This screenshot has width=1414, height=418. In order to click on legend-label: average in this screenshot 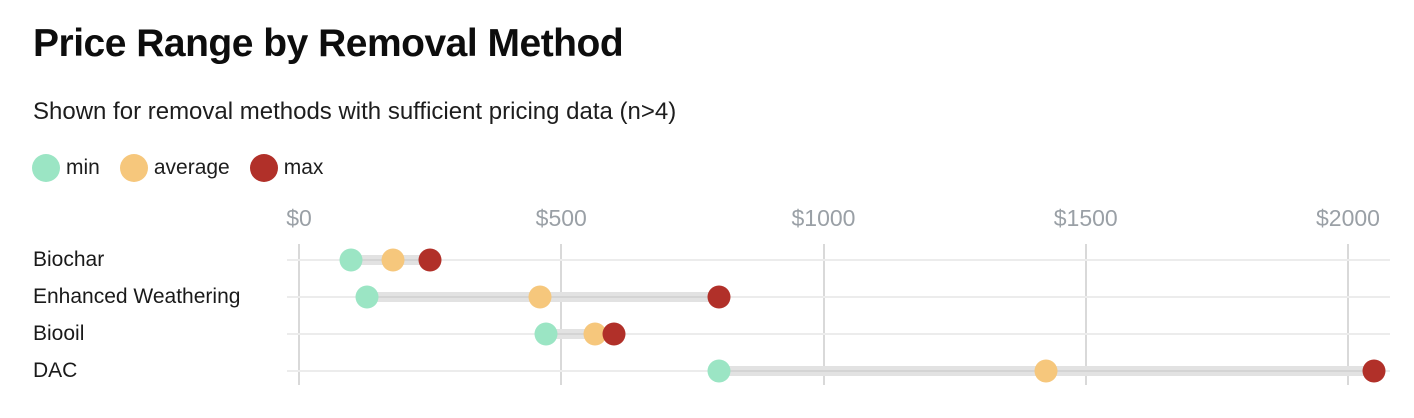, I will do `click(191, 167)`.